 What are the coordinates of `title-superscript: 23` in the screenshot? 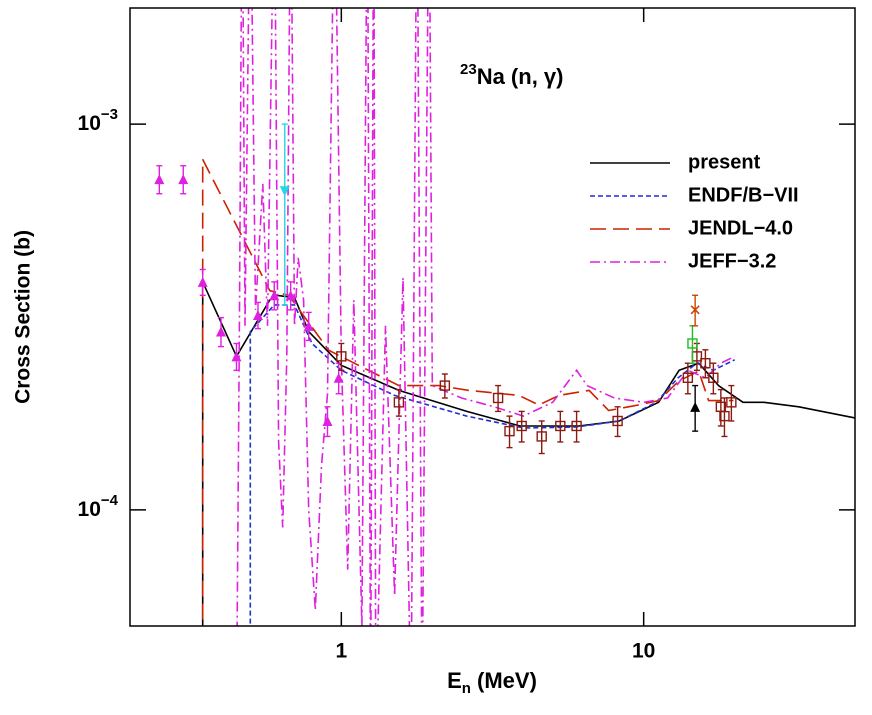 It's located at (468, 69).